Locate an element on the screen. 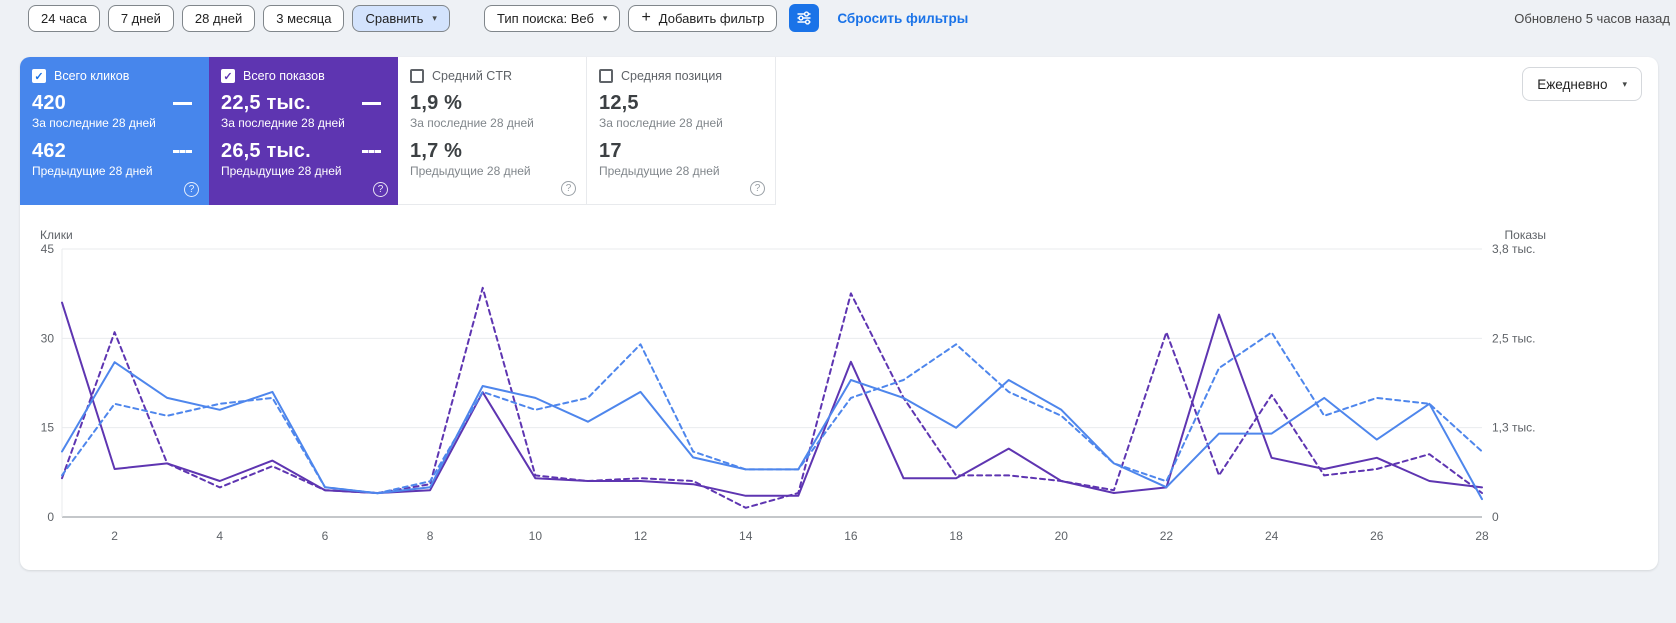  right-axis-title: Показы is located at coordinates (1525, 235).